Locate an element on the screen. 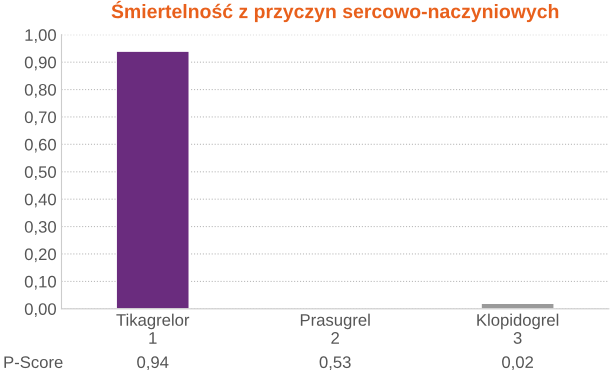  y-tick-label: 0,50 is located at coordinates (40, 173).